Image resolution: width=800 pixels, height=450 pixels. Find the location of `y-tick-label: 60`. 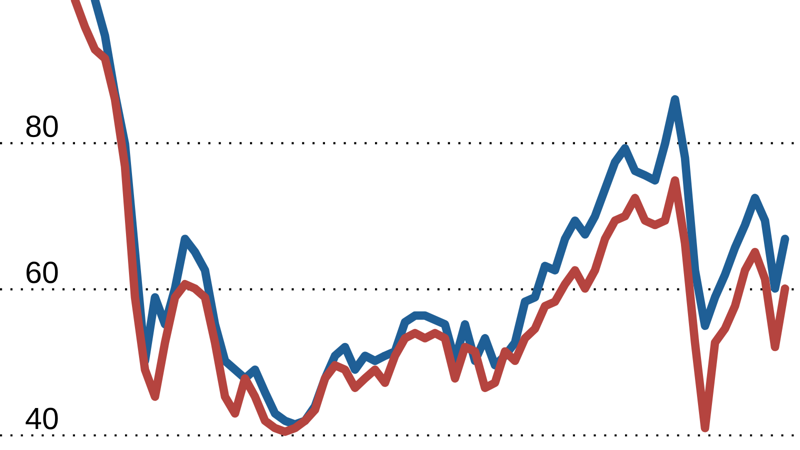

y-tick-label: 60 is located at coordinates (42, 273).